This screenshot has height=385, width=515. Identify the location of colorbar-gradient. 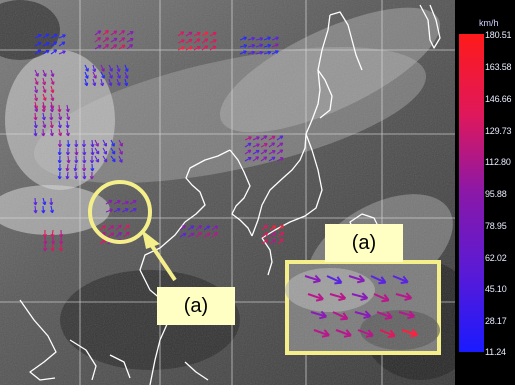
(471, 193).